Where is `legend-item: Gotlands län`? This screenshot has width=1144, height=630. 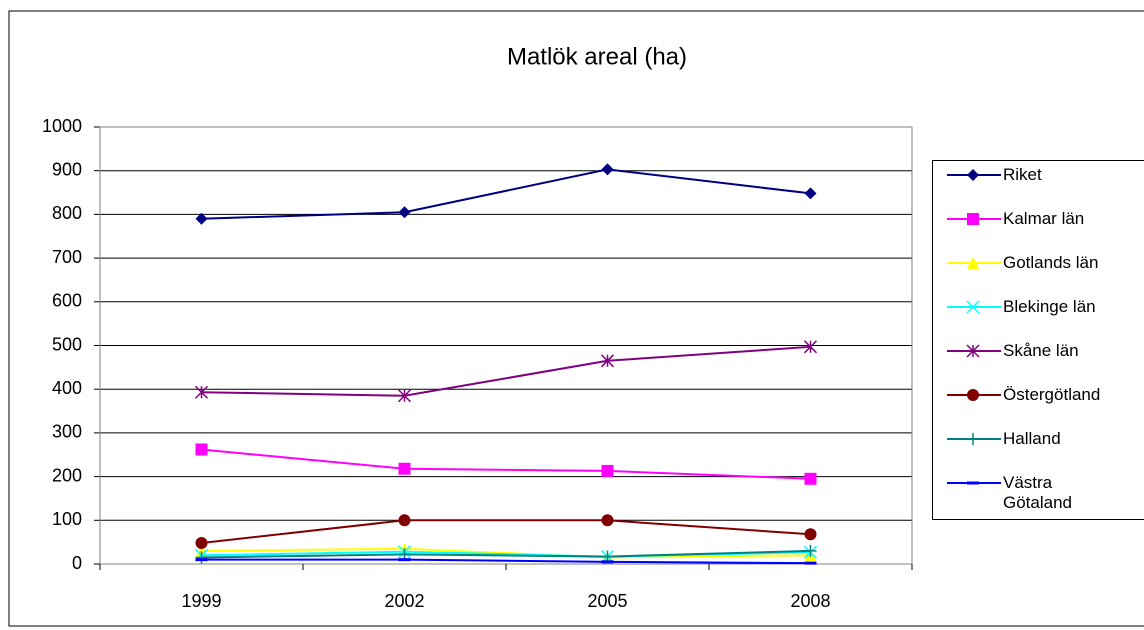 legend-item: Gotlands län is located at coordinates (1024, 263).